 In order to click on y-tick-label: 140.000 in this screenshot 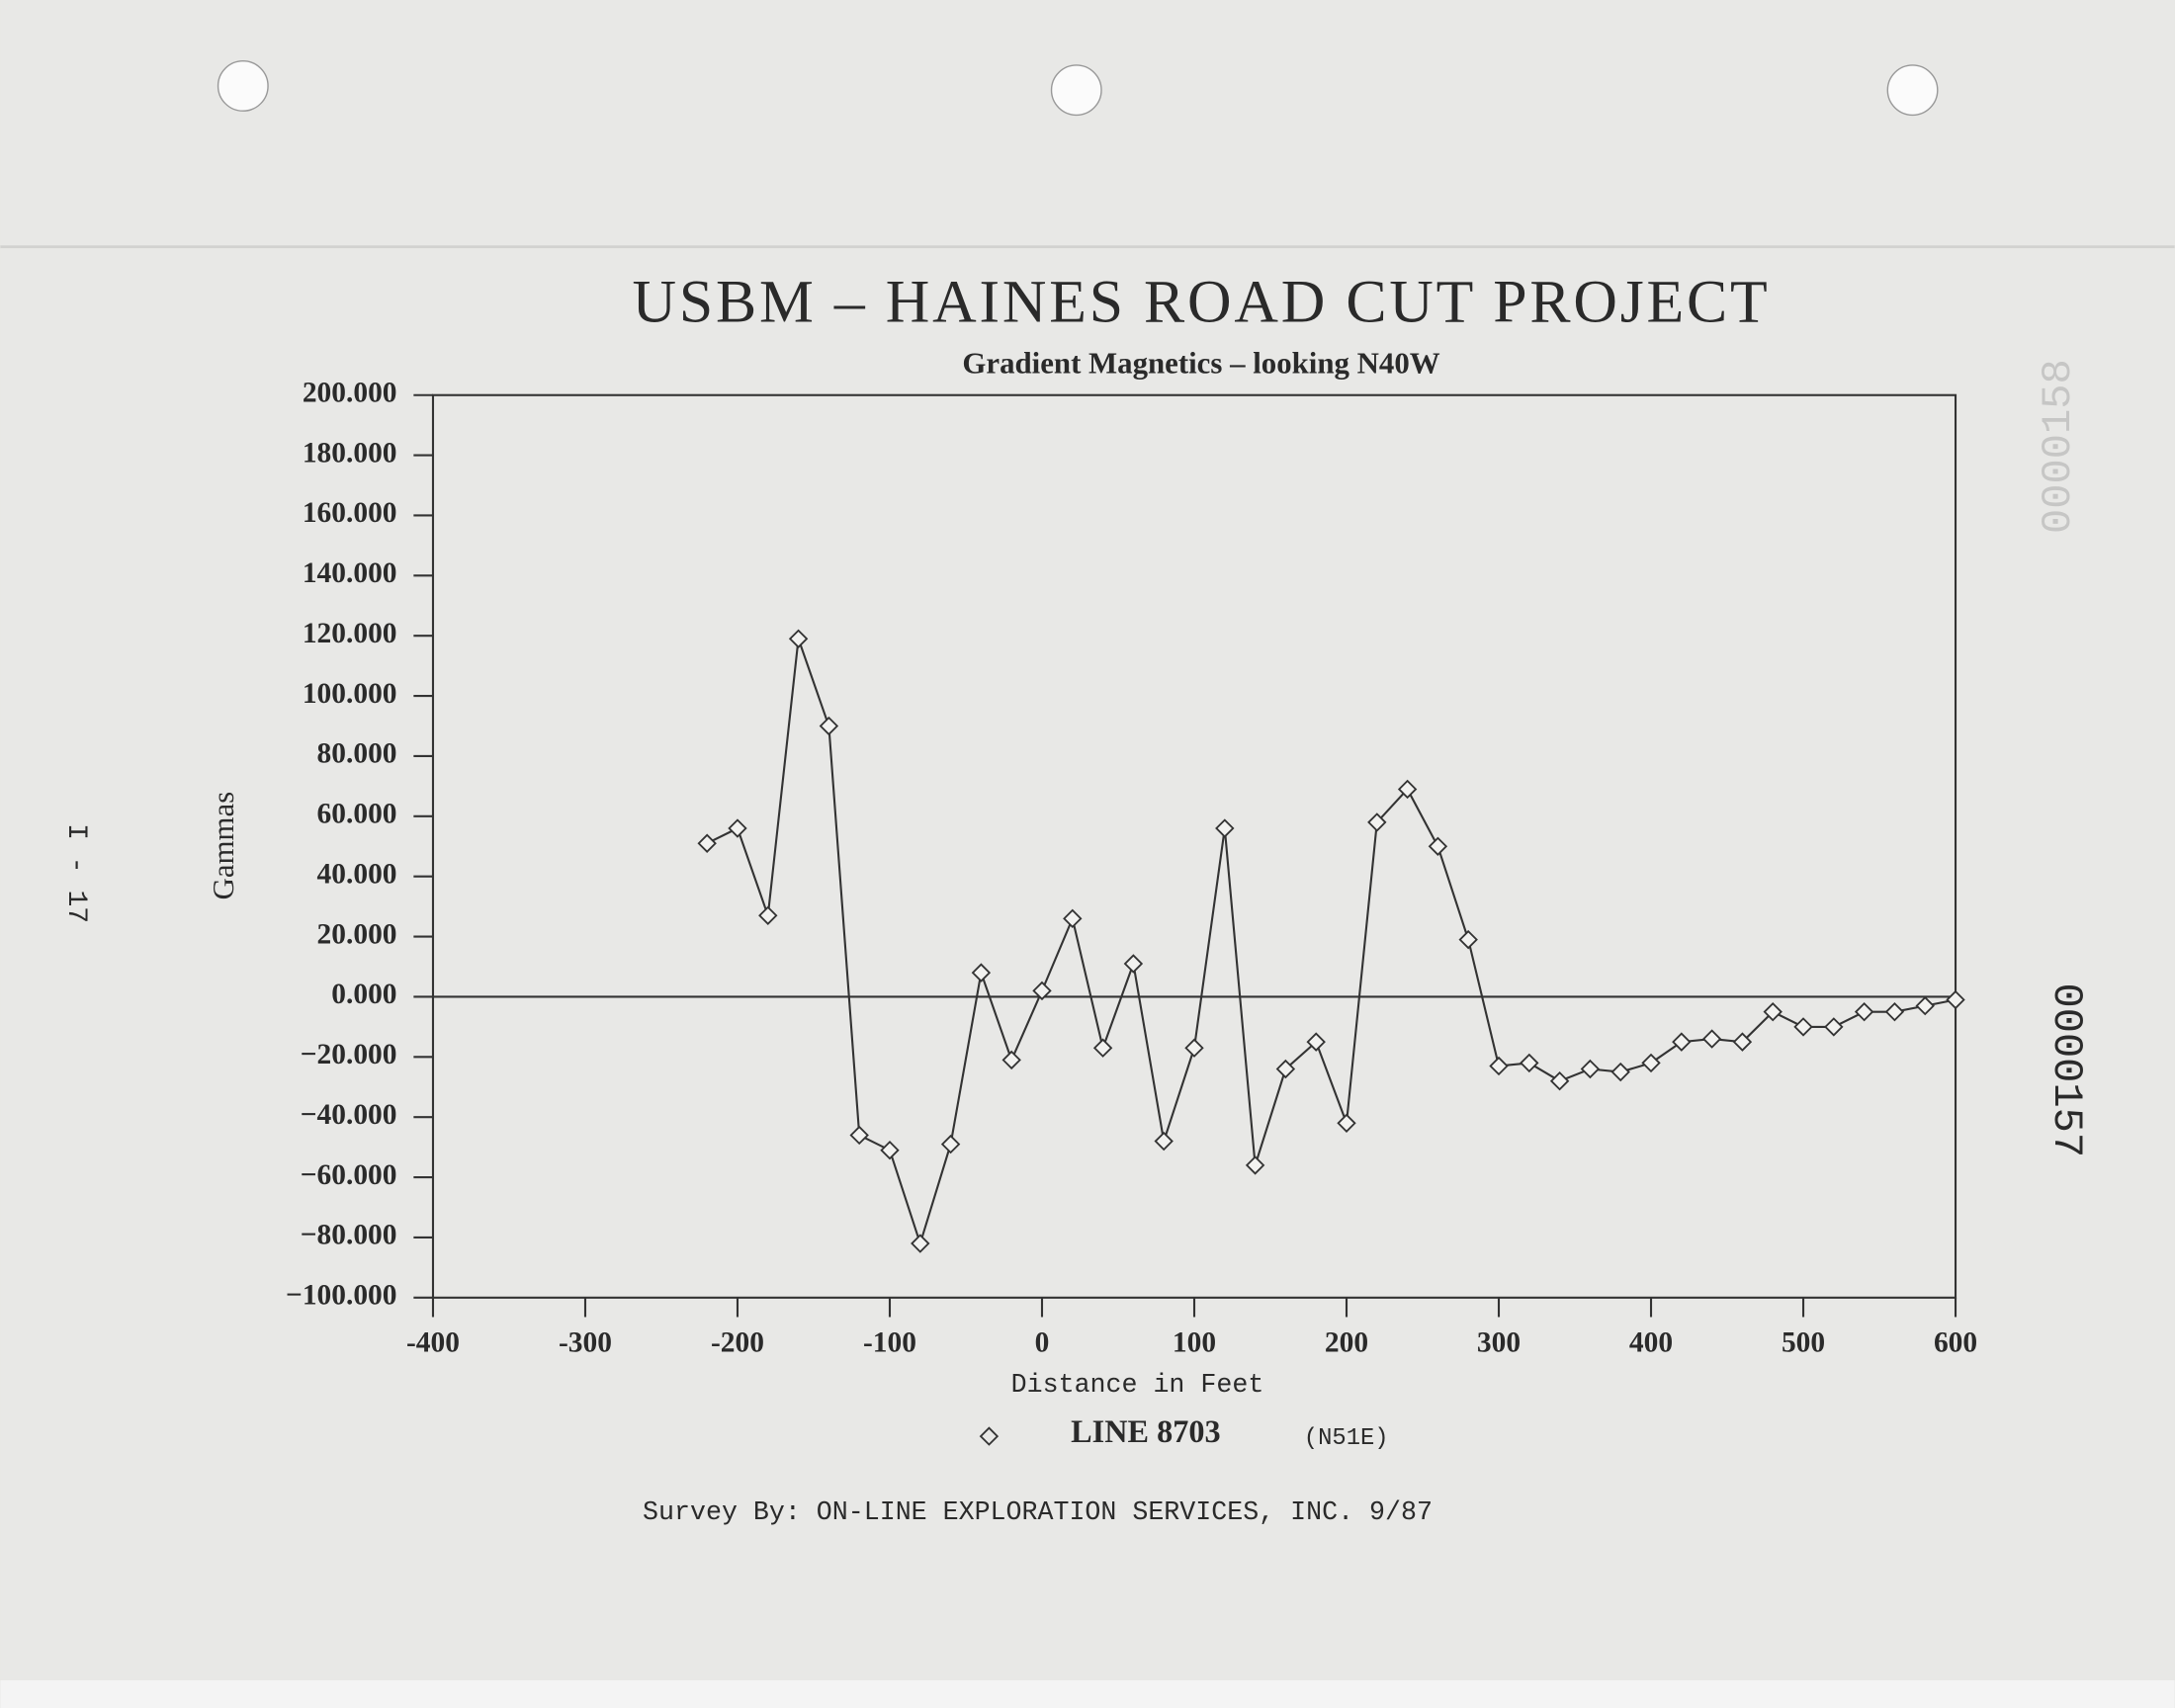, I will do `click(350, 573)`.